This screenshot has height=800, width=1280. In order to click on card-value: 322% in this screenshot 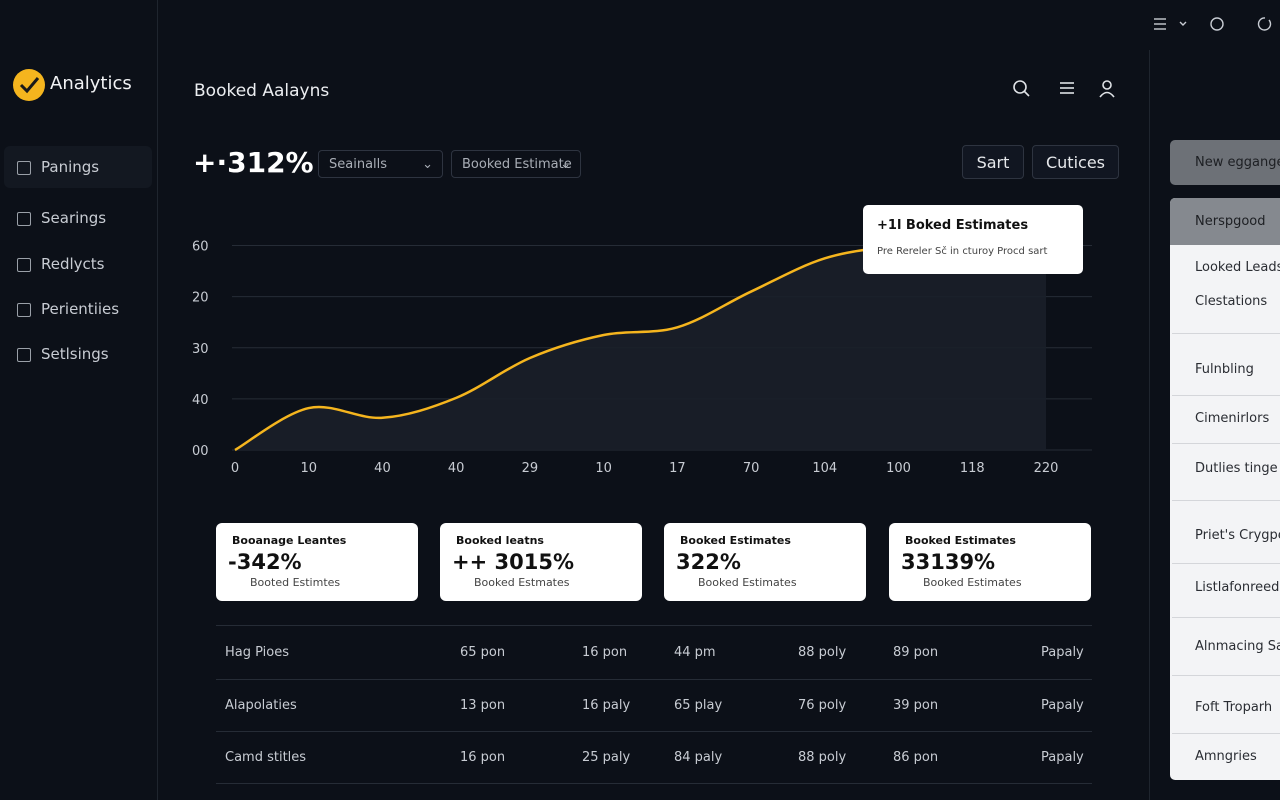, I will do `click(708, 562)`.